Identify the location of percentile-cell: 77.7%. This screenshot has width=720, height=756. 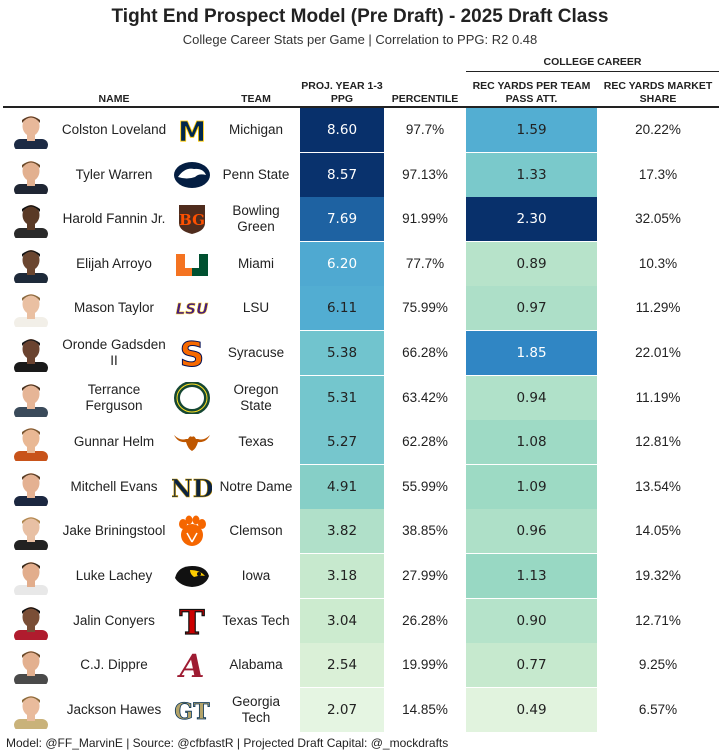
(425, 263).